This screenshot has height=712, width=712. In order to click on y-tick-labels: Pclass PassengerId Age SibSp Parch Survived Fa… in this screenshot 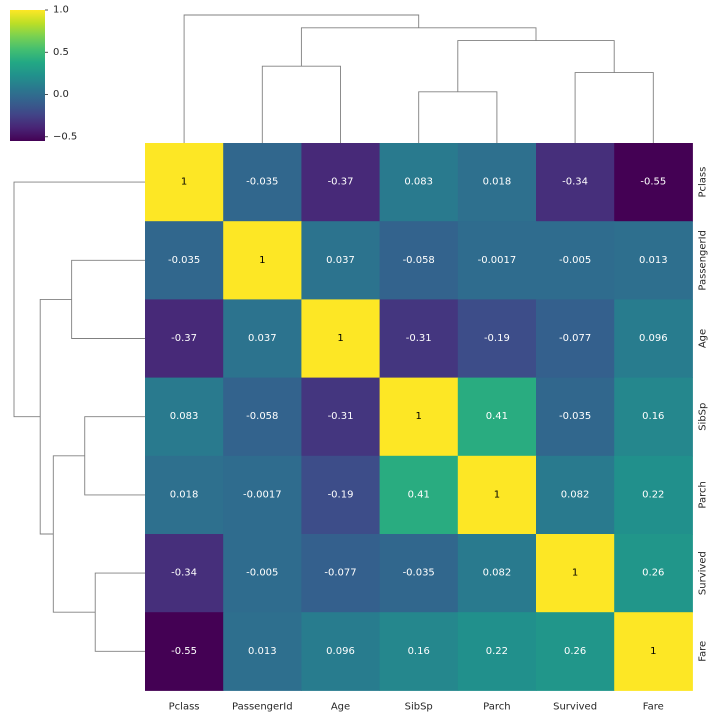, I will do `click(702, 414)`.